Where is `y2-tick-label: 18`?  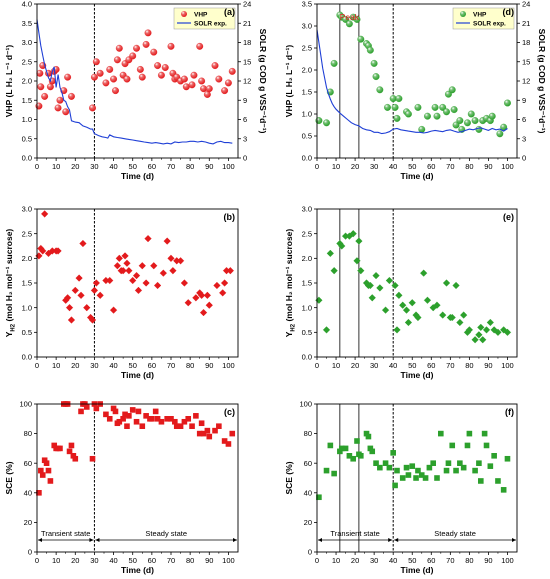
y2-tick-label: 18 is located at coordinates (247, 42).